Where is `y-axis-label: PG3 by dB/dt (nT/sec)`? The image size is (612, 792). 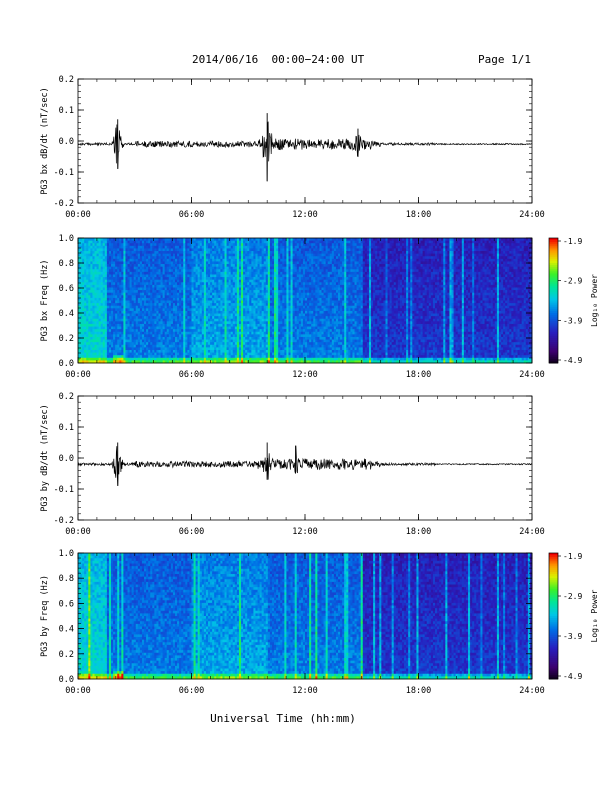 y-axis-label: PG3 by dB/dt (nT/sec) is located at coordinates (45, 457).